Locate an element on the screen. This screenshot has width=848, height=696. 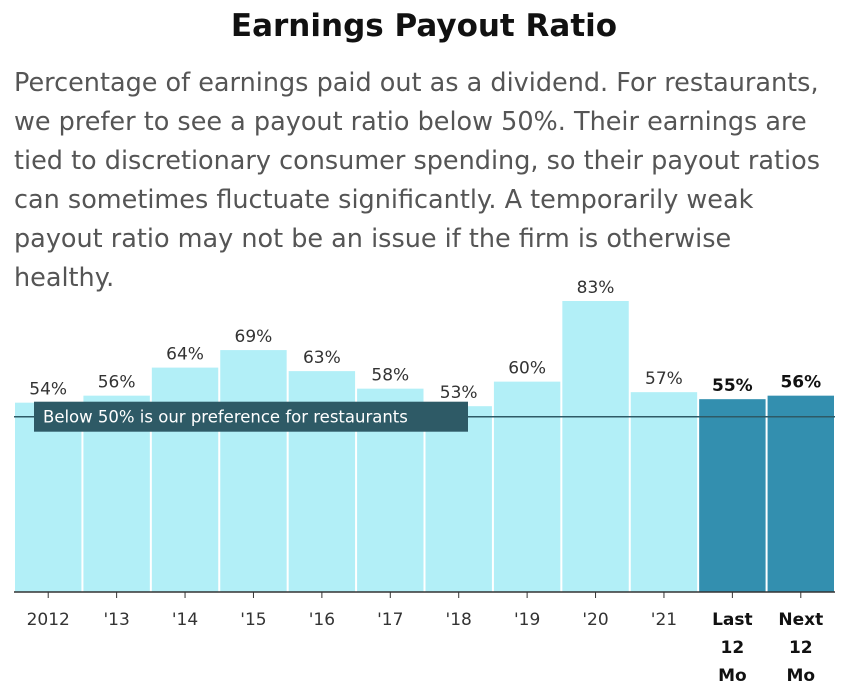
bar-value-label: 83% is located at coordinates (596, 288).